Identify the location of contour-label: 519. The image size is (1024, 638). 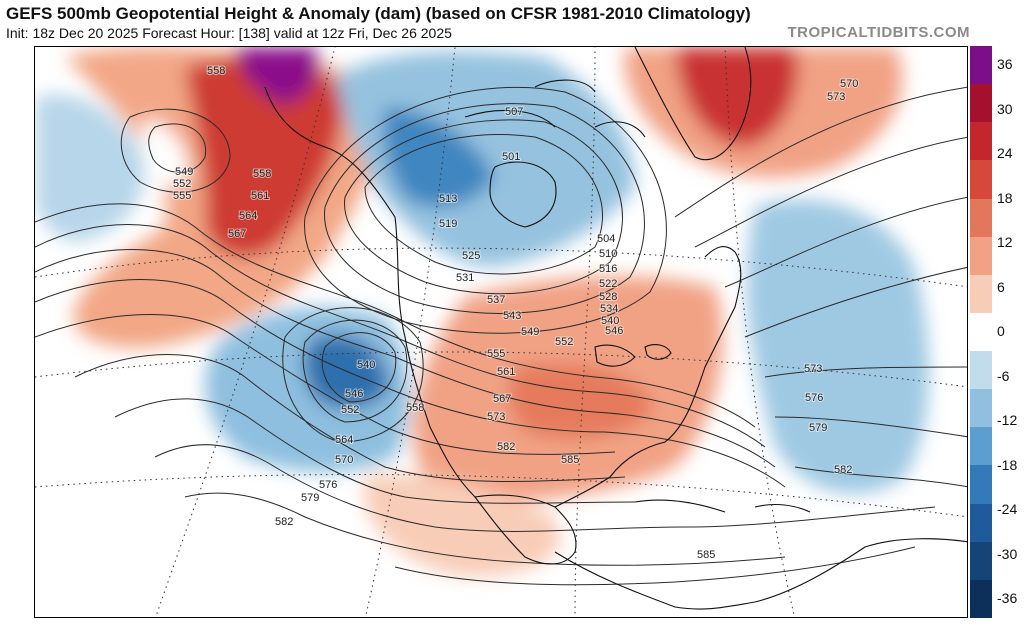
(448, 224).